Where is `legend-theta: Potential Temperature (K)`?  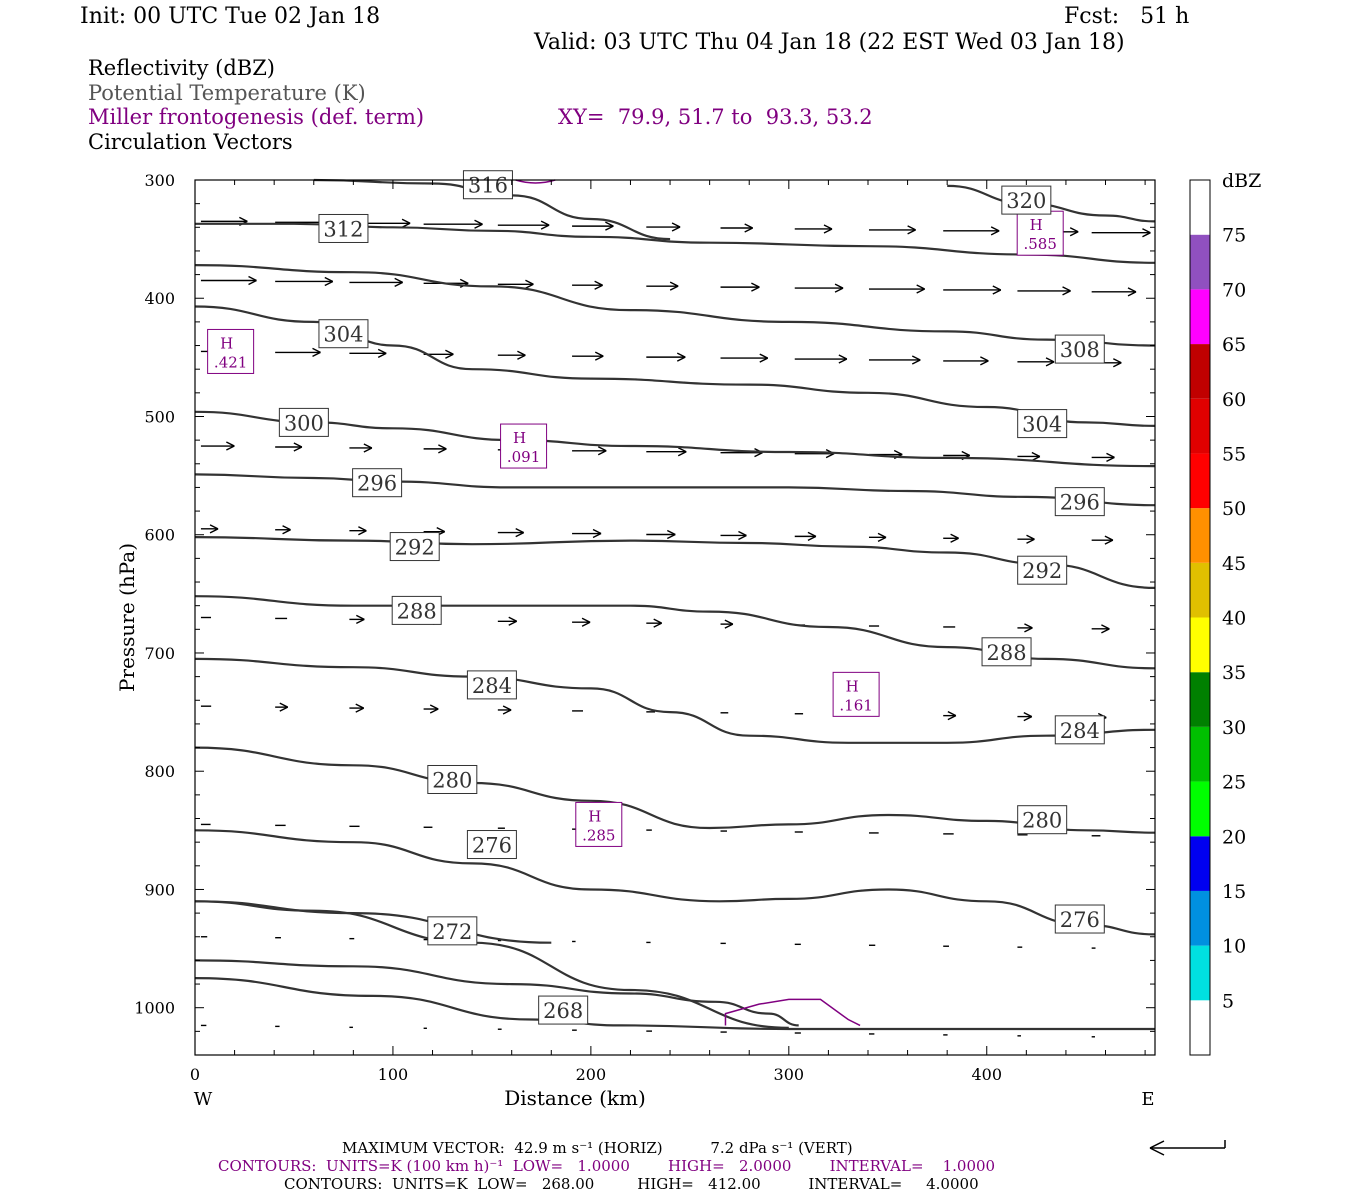 legend-theta: Potential Temperature (K) is located at coordinates (227, 93).